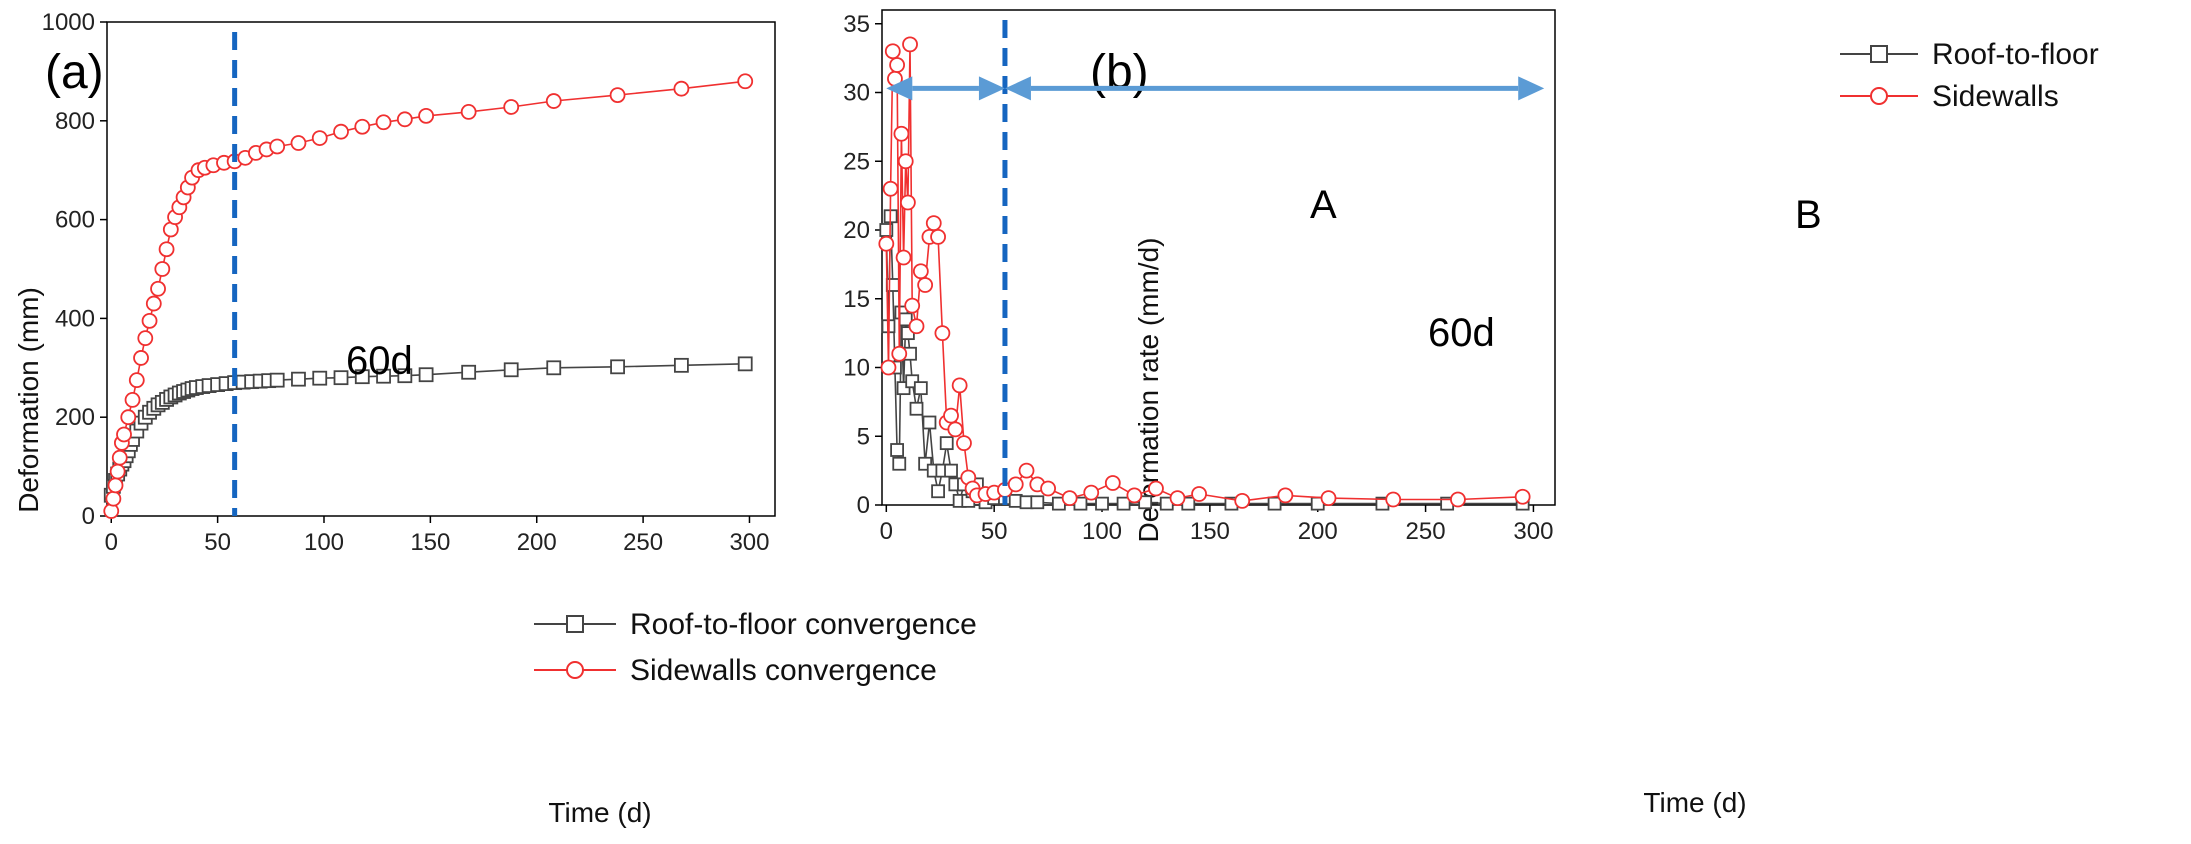 The image size is (2191, 844). What do you see at coordinates (863, 505) in the screenshot?
I see `y-tick-label: 0` at bounding box center [863, 505].